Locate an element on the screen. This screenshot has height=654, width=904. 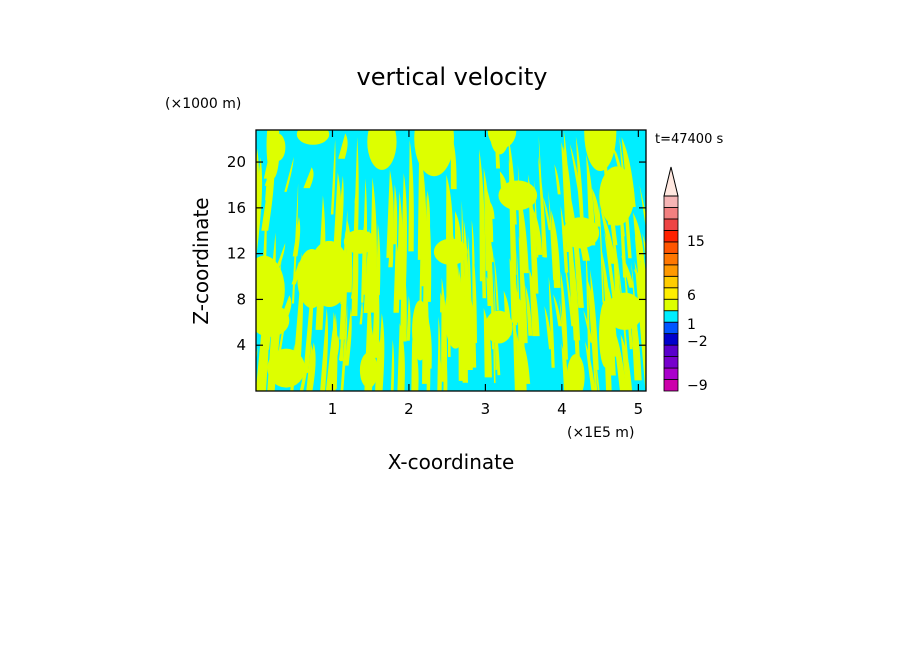
colorbar-tick-label: −9 is located at coordinates (697, 386).